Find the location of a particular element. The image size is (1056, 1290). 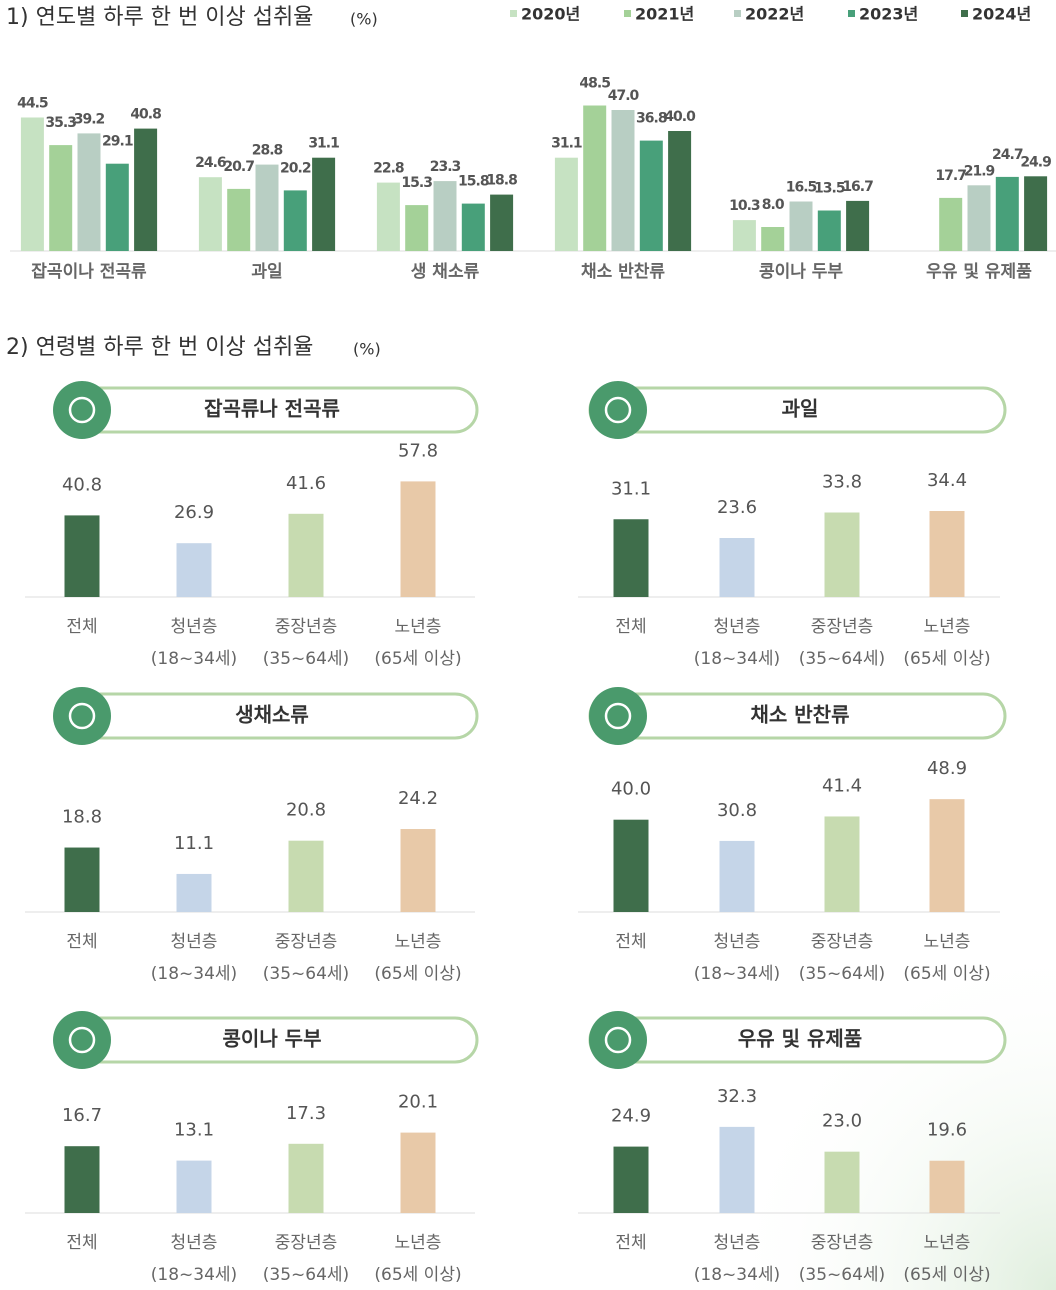

panel-title: 콩이나 두부 is located at coordinates (272, 1039).